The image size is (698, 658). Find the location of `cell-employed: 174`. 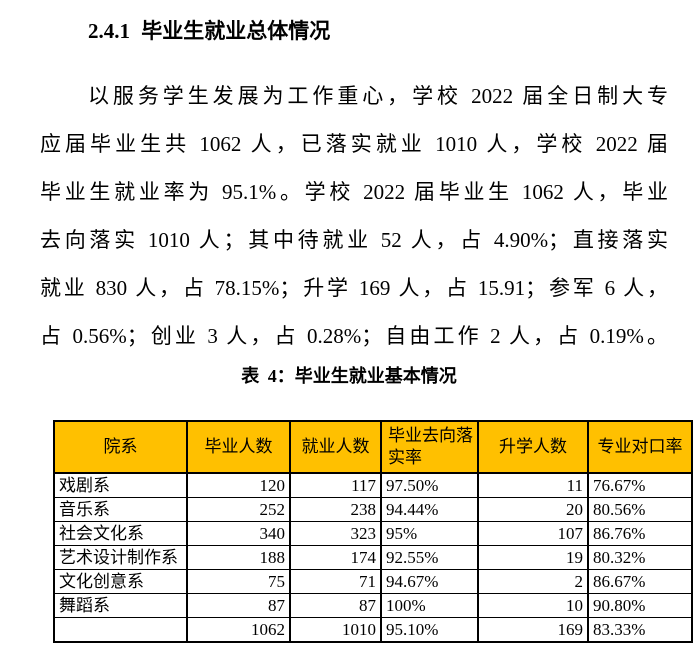

cell-employed: 174 is located at coordinates (335, 557).